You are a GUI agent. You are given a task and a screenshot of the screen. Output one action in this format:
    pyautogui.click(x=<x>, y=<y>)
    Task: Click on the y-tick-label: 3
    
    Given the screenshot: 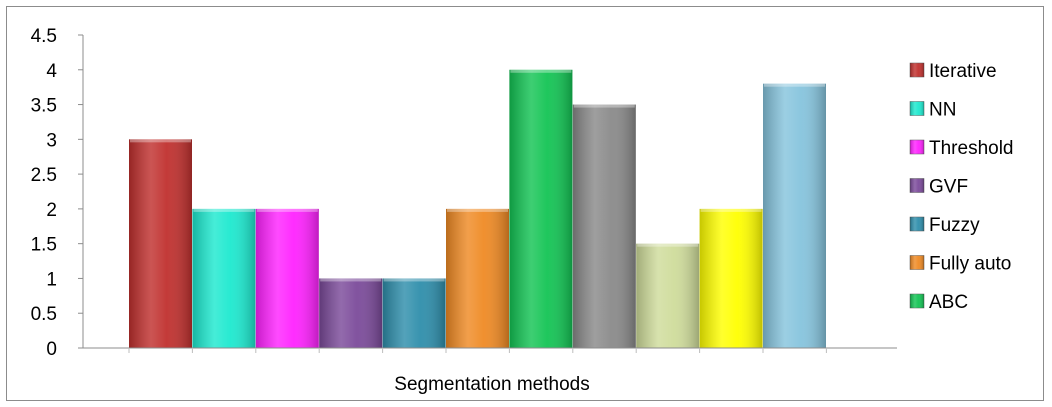 What is the action you would take?
    pyautogui.click(x=51, y=140)
    